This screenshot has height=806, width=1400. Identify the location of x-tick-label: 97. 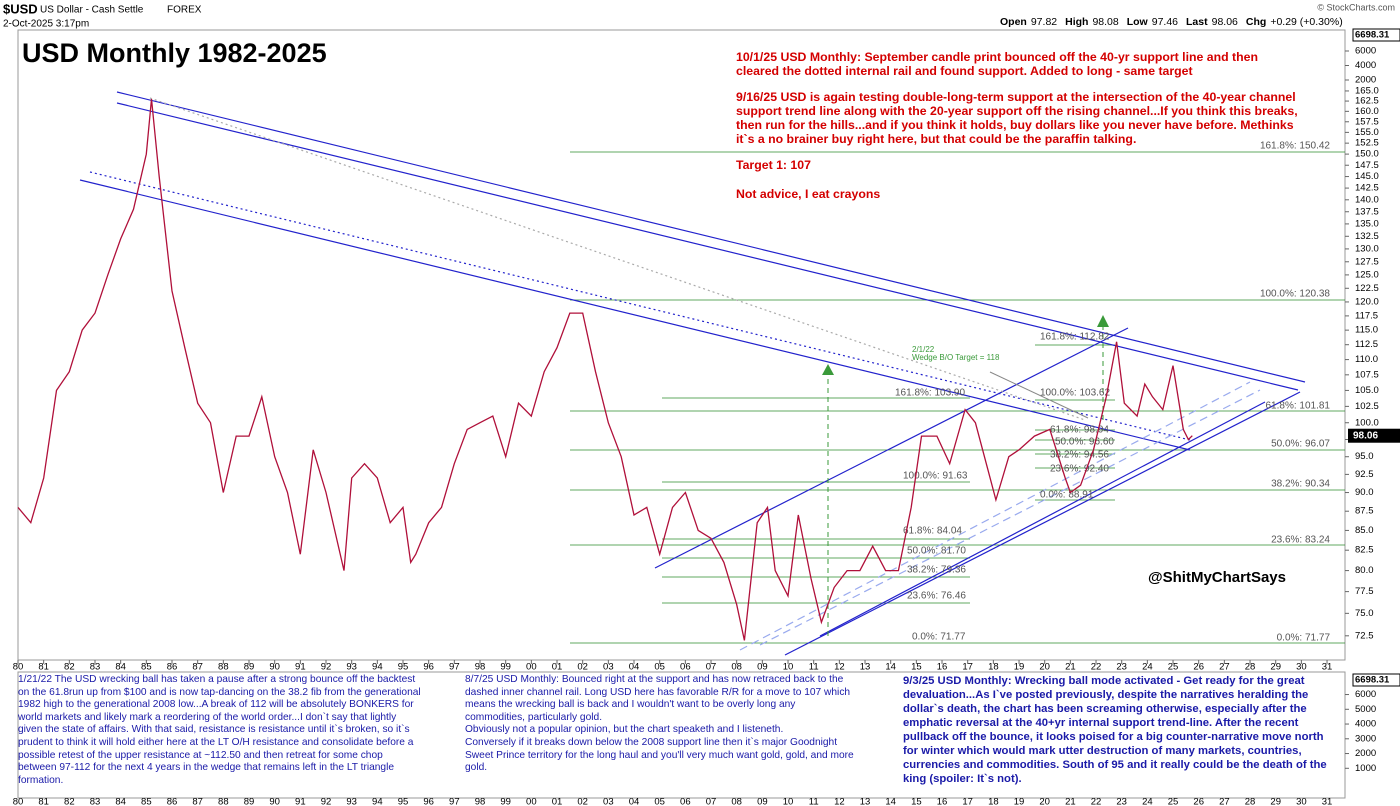
(454, 801).